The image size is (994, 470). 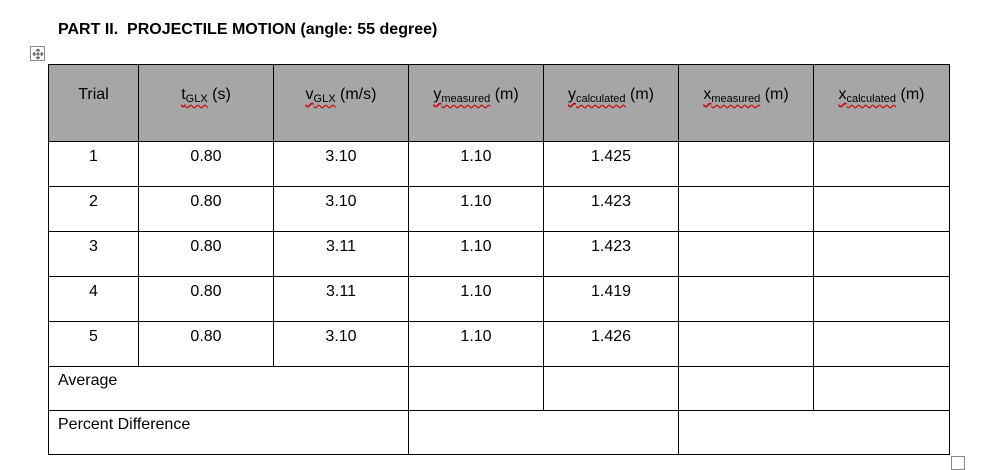 I want to click on data-cell: 4, so click(x=93, y=299).